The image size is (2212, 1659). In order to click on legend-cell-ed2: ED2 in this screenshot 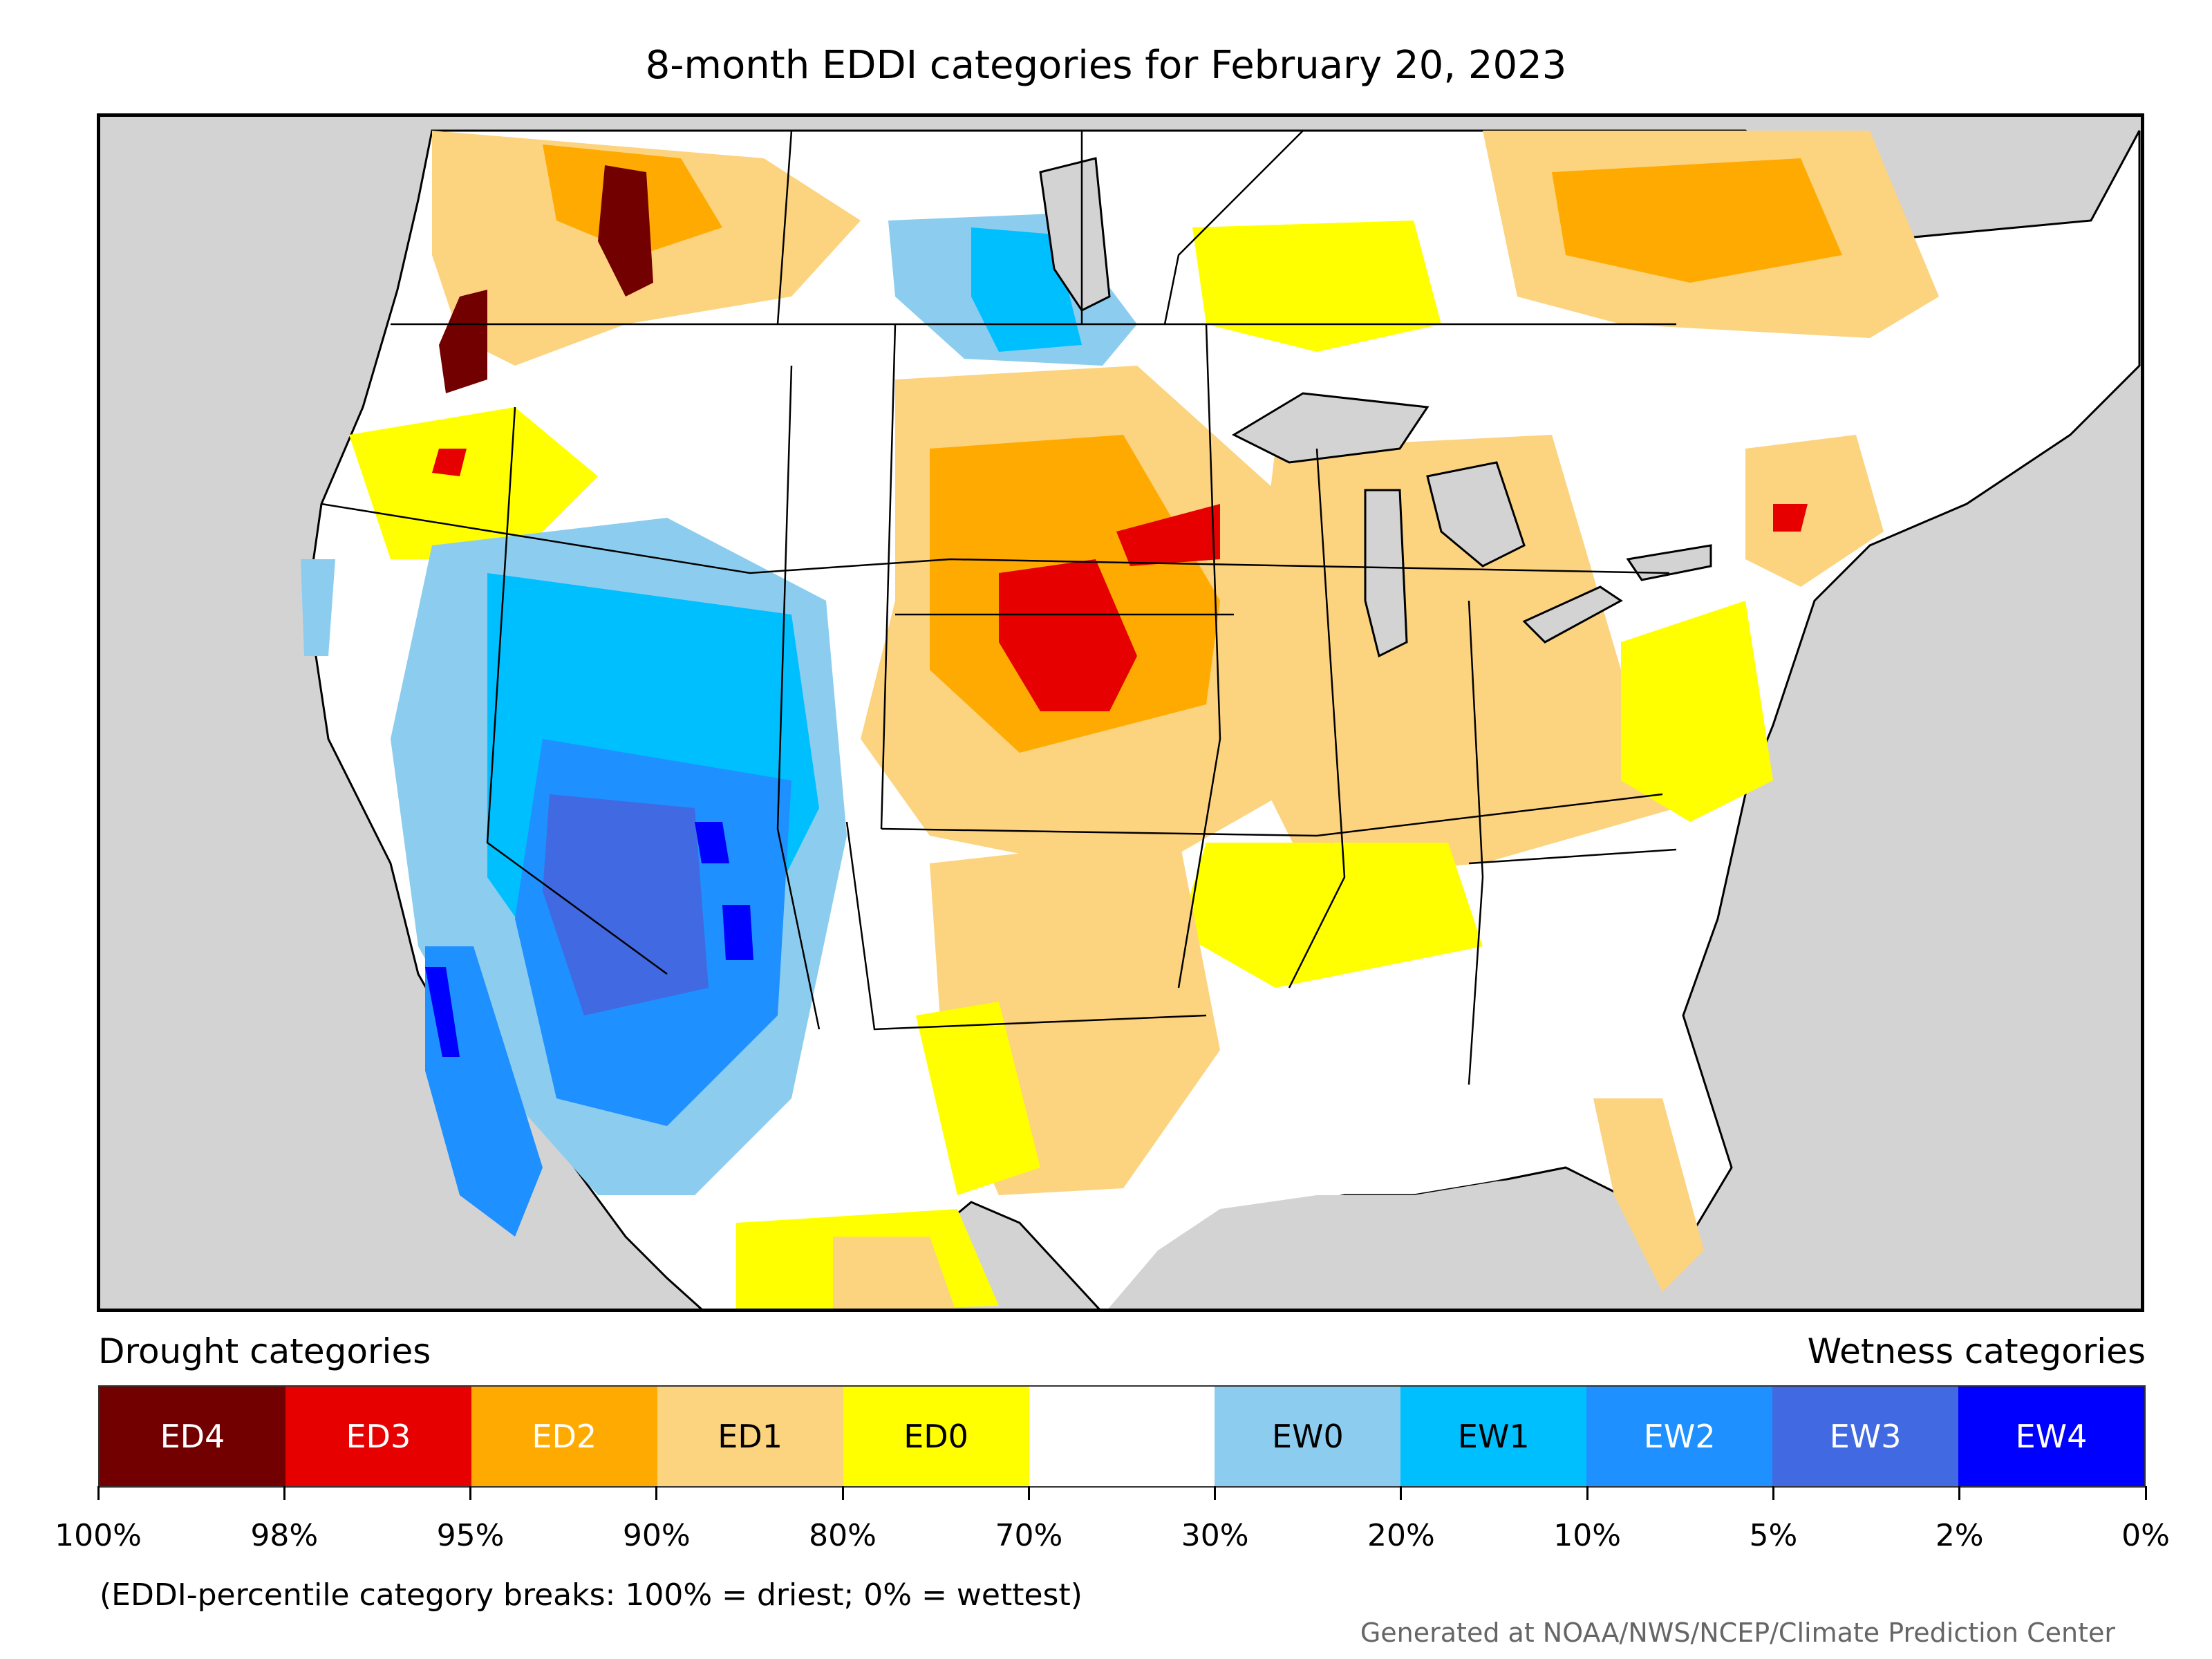, I will do `click(564, 1436)`.